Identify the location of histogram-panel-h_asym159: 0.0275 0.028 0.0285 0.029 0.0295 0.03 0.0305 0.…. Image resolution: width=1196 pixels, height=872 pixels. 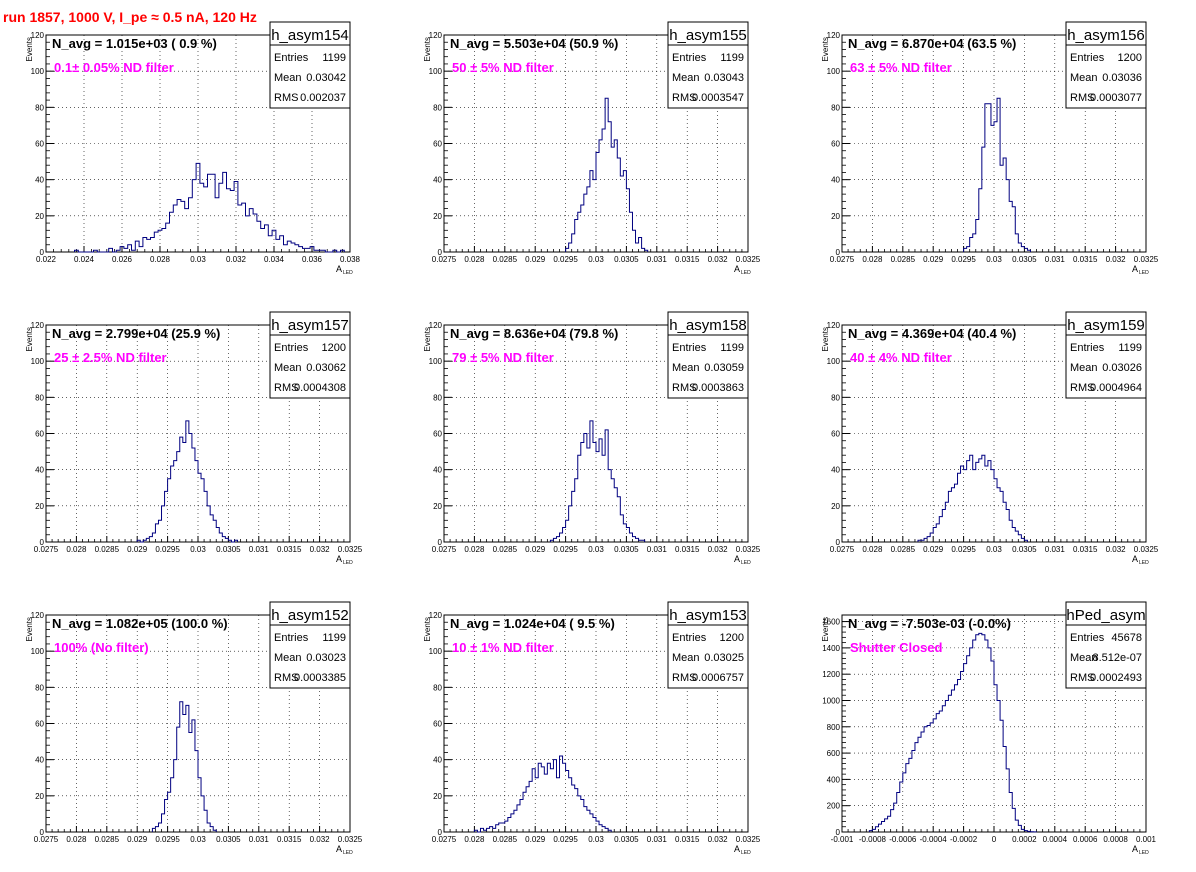
(990, 438).